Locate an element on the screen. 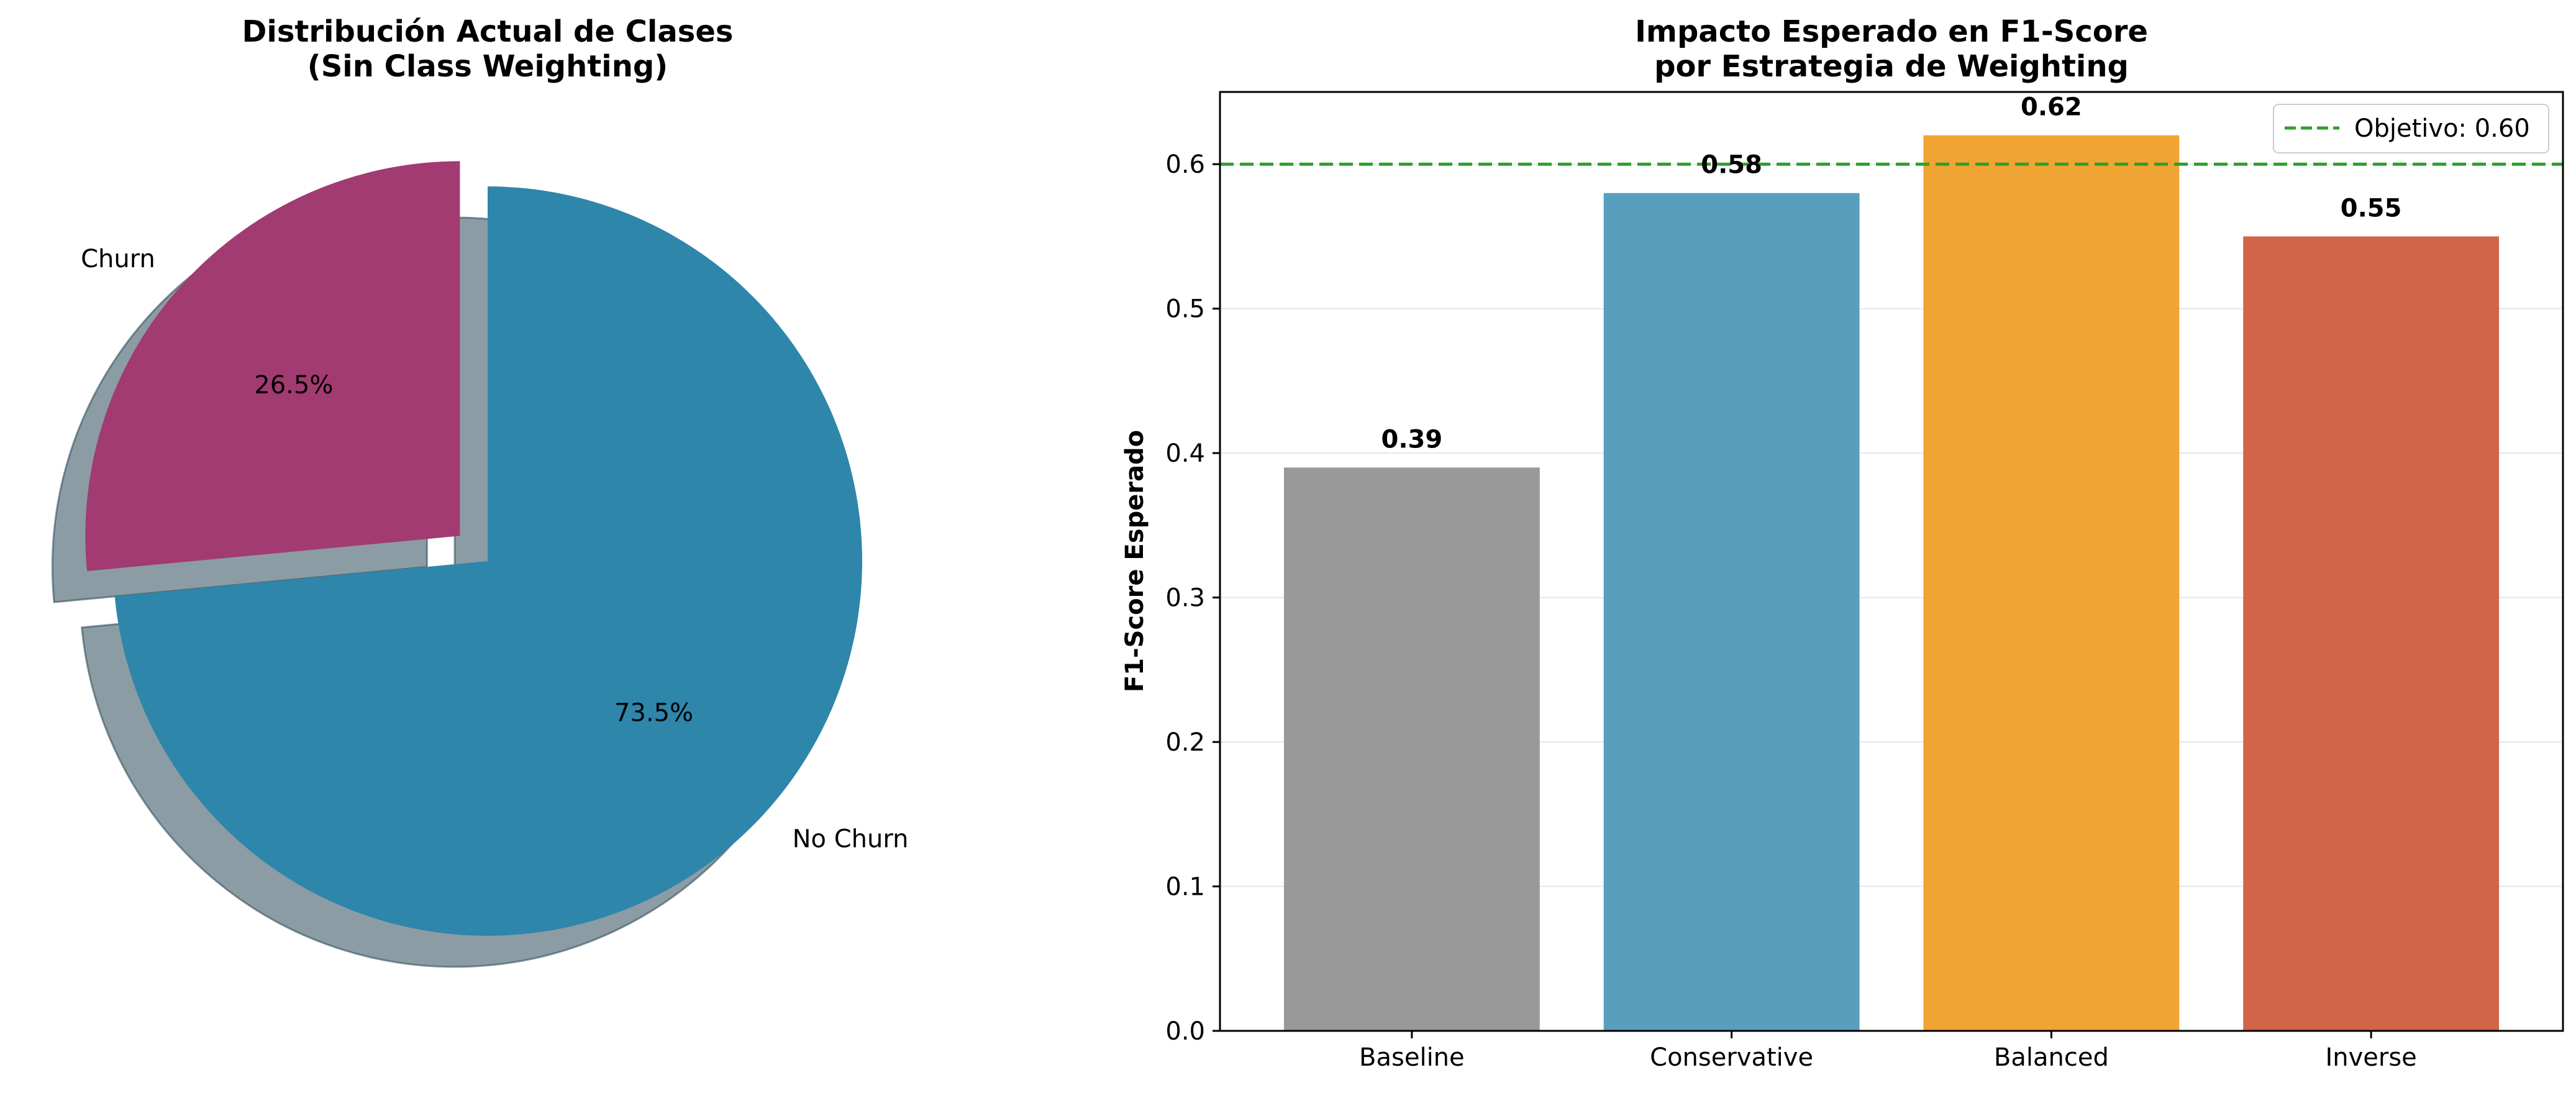  bar-value-label-conservative: 0.58 is located at coordinates (1731, 165).